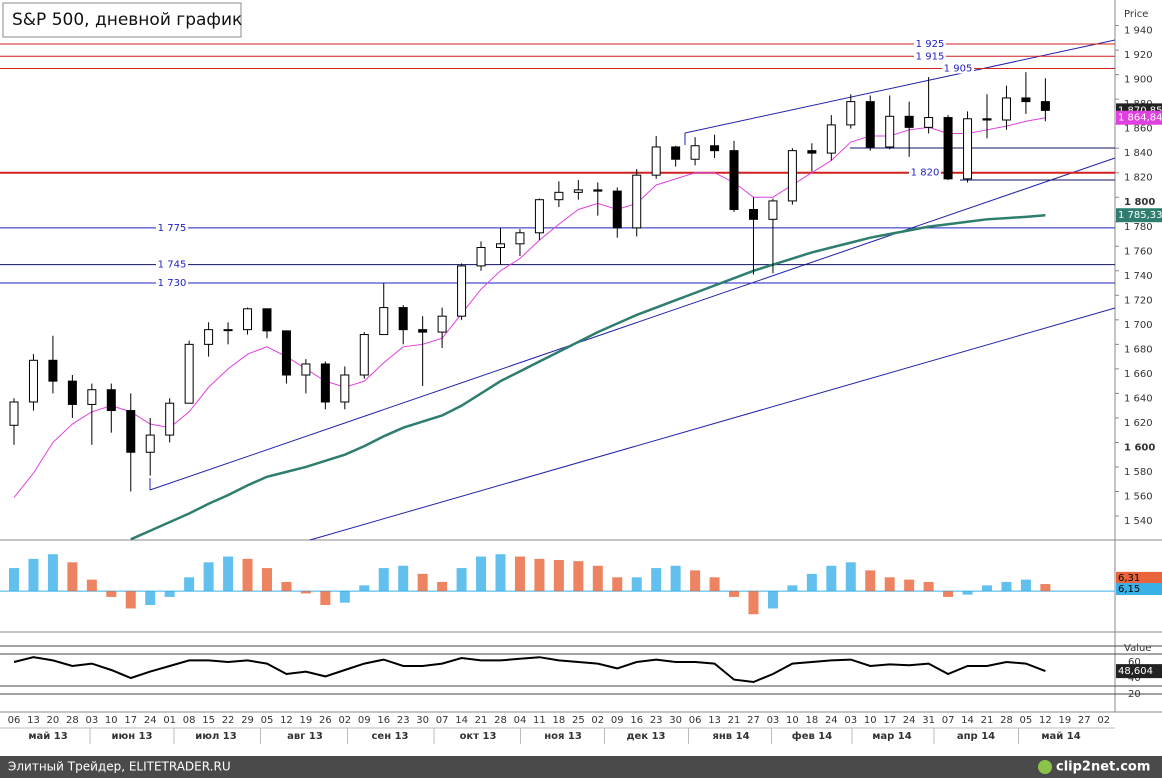 This screenshot has height=778, width=1162. Describe the element at coordinates (1139, 117) in the screenshot. I see `price-tag` at that location.